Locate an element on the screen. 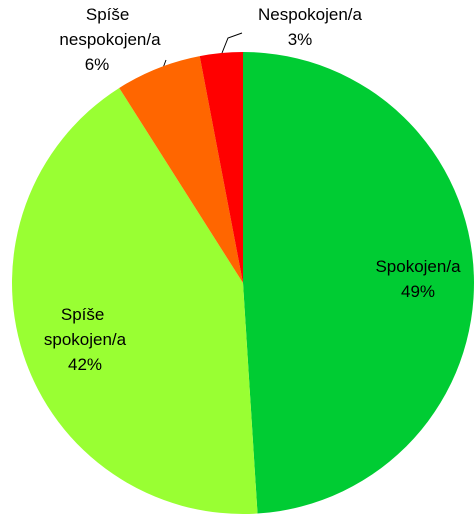 Image resolution: width=475 pixels, height=516 pixels. label-line: spokojen/a is located at coordinates (85, 339).